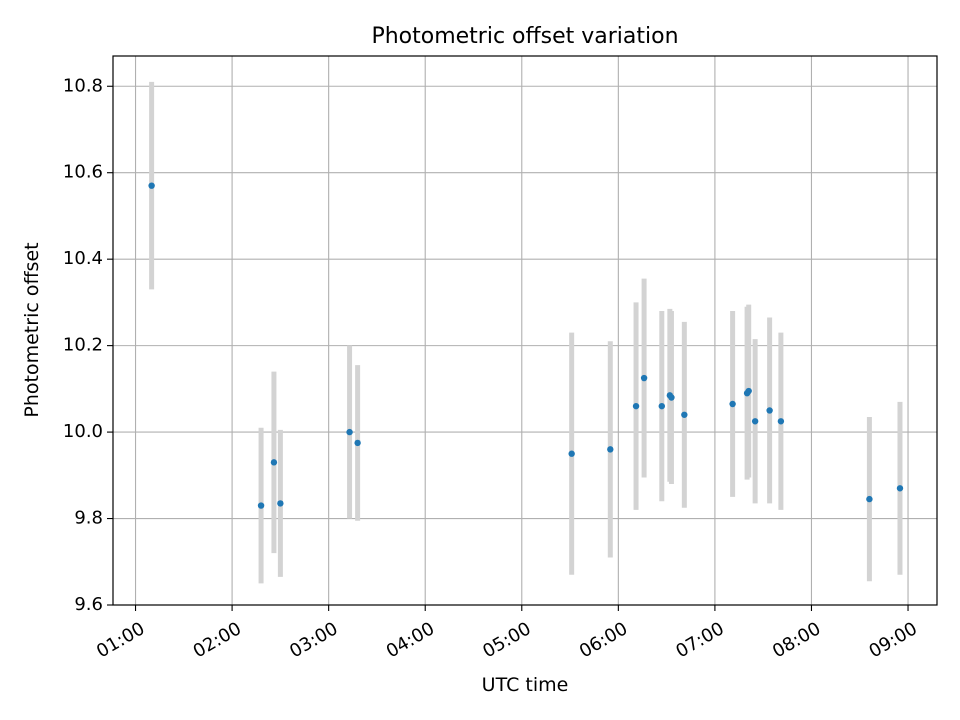 The image size is (960, 720). Describe the element at coordinates (83, 431) in the screenshot. I see `y-tick-label: 10.0` at that location.